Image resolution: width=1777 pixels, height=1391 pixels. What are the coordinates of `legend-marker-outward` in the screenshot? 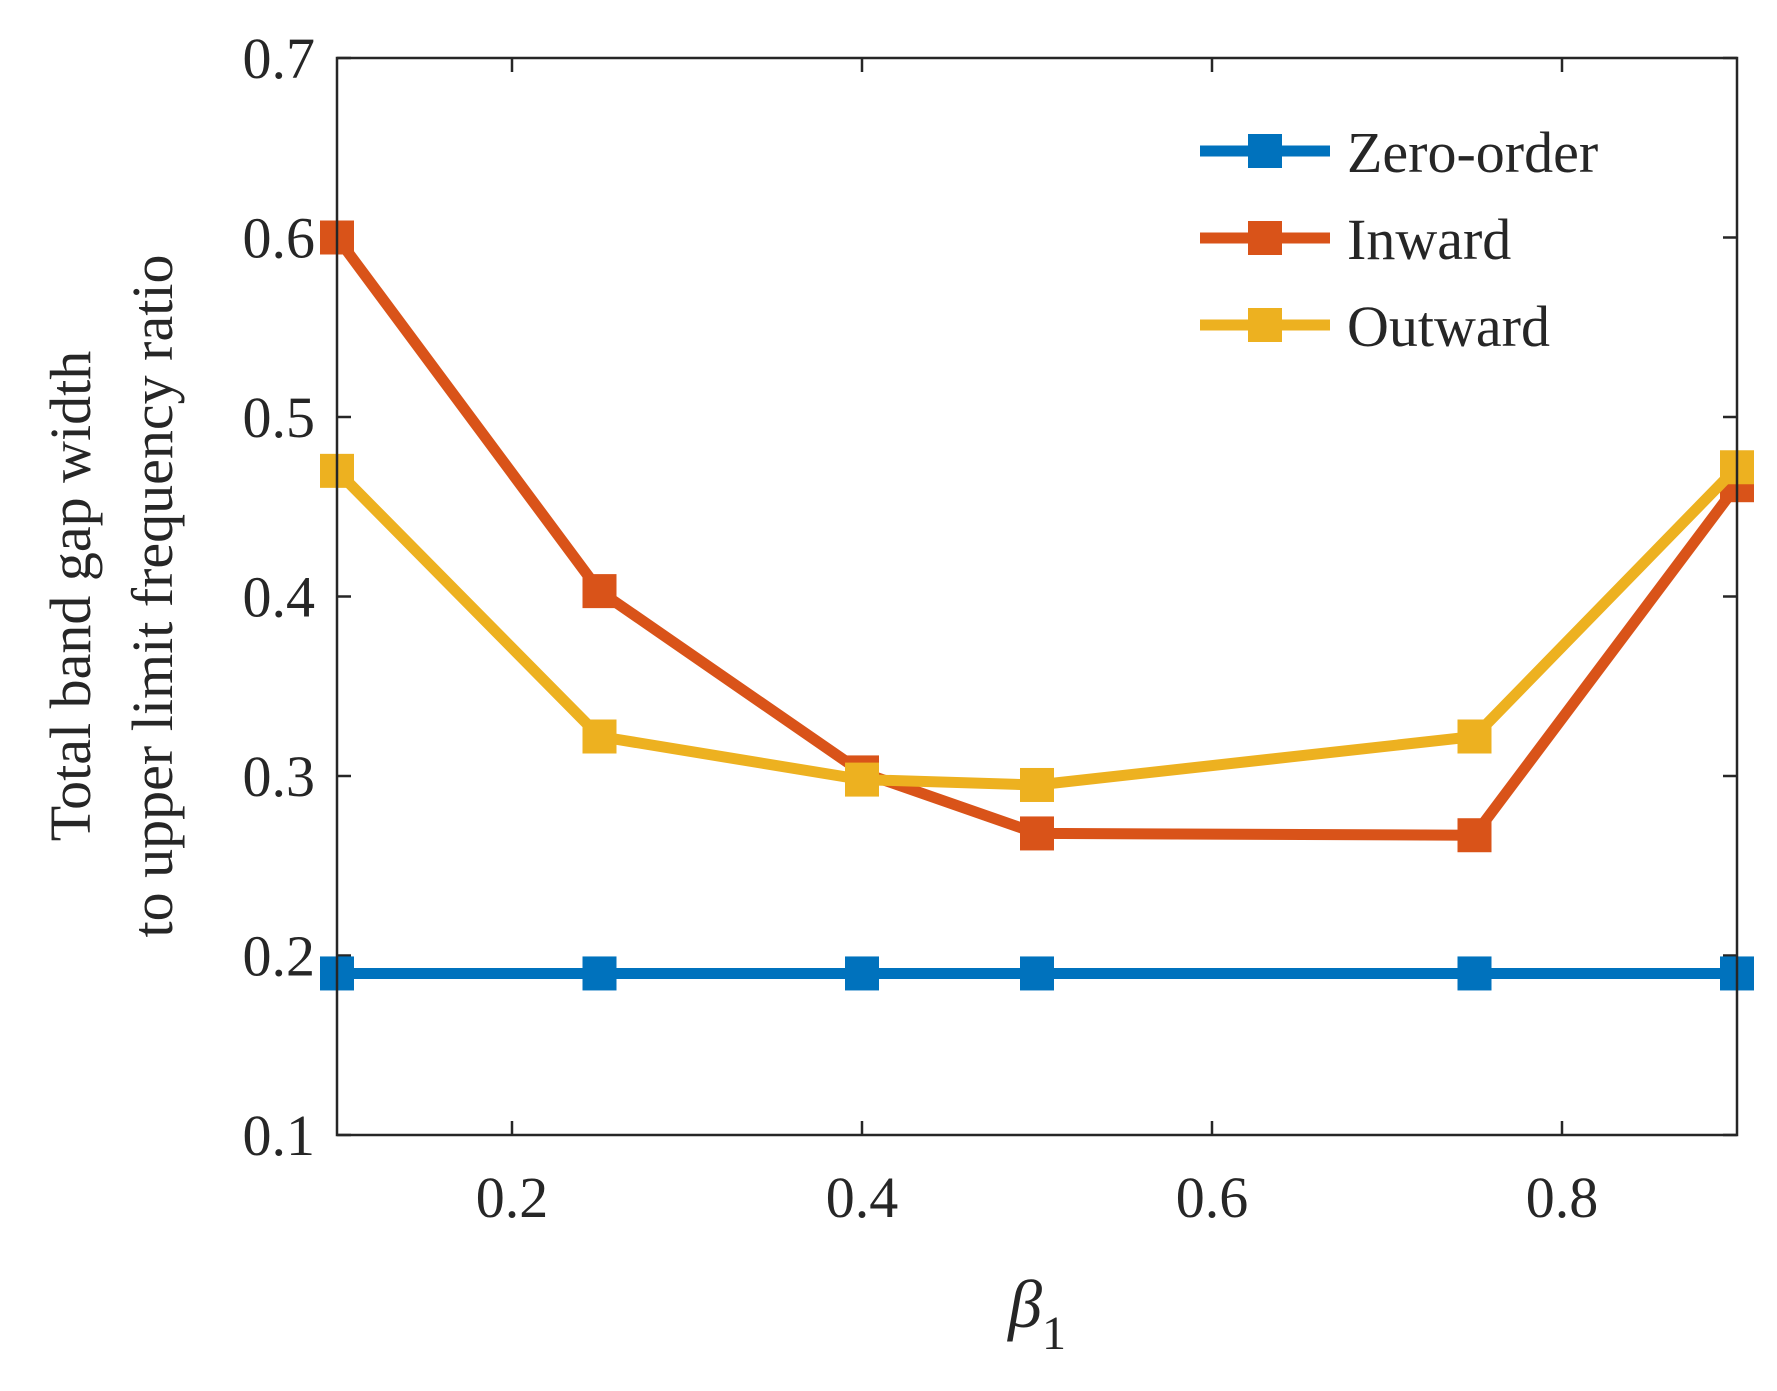 It's located at (1265, 325).